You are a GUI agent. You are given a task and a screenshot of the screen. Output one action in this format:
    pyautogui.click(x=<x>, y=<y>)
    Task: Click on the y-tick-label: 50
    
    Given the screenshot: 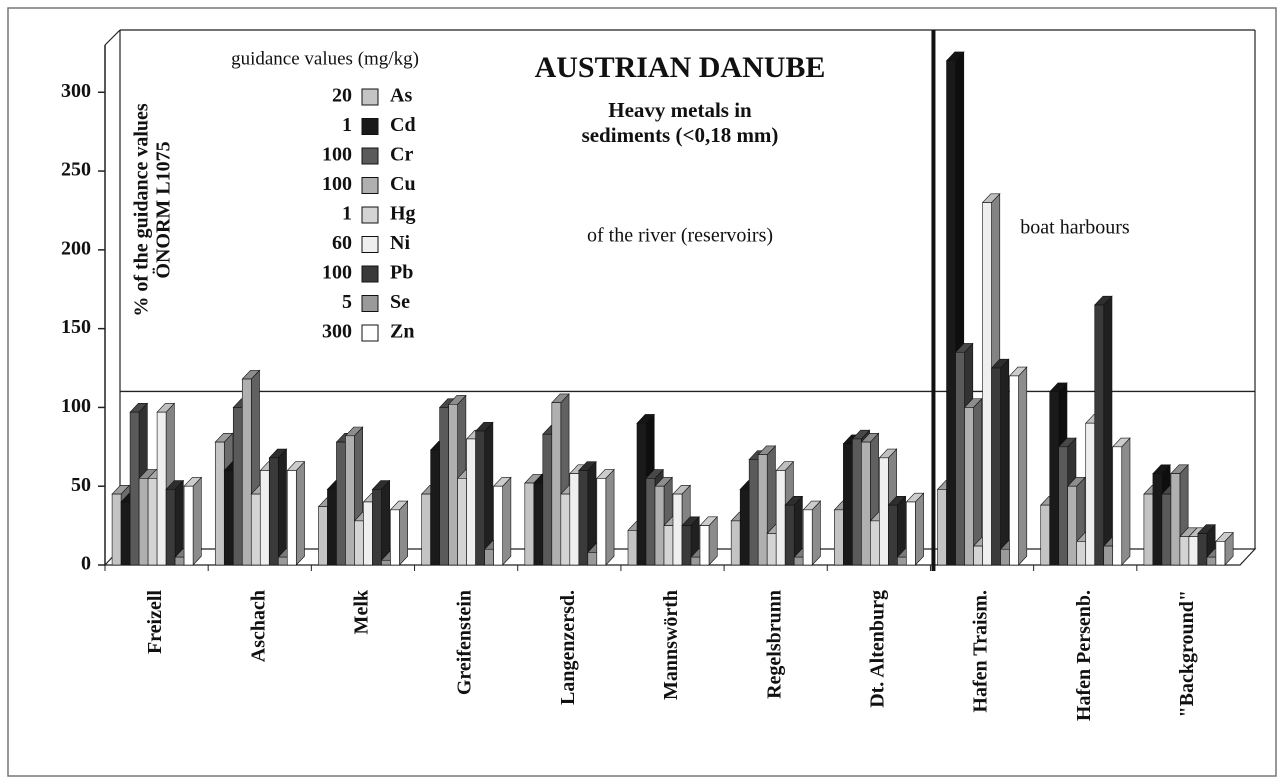 What is the action you would take?
    pyautogui.click(x=81, y=485)
    